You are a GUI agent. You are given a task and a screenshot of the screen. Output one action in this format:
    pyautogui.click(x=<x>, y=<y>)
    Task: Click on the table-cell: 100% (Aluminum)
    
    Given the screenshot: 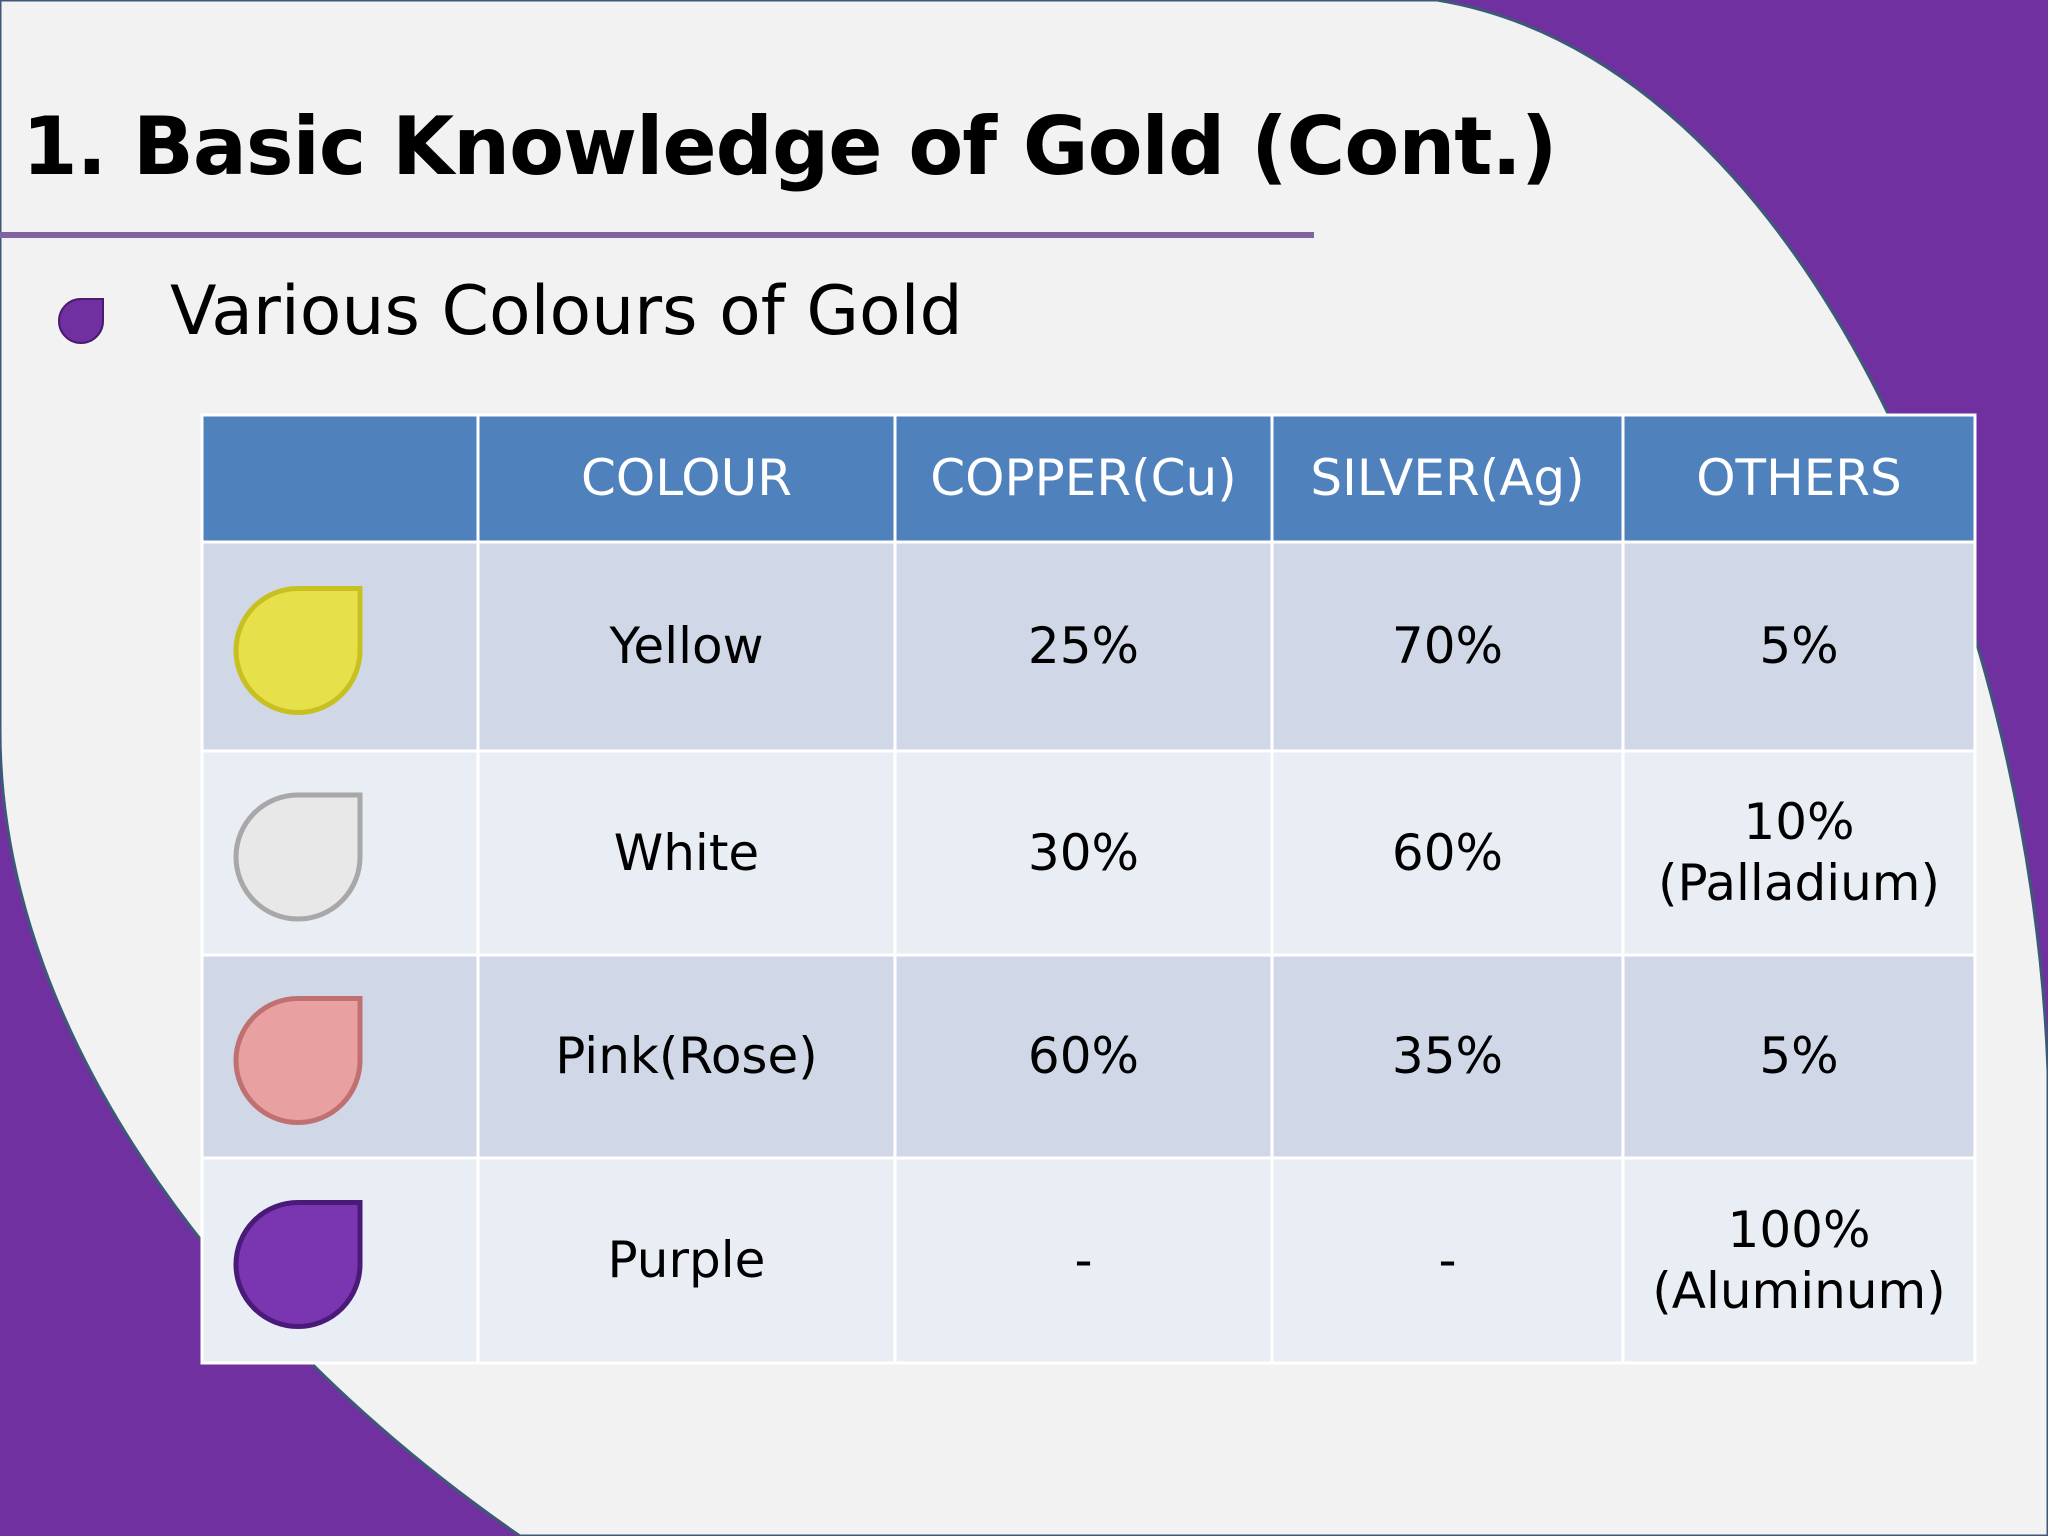 What is the action you would take?
    pyautogui.click(x=1799, y=1260)
    